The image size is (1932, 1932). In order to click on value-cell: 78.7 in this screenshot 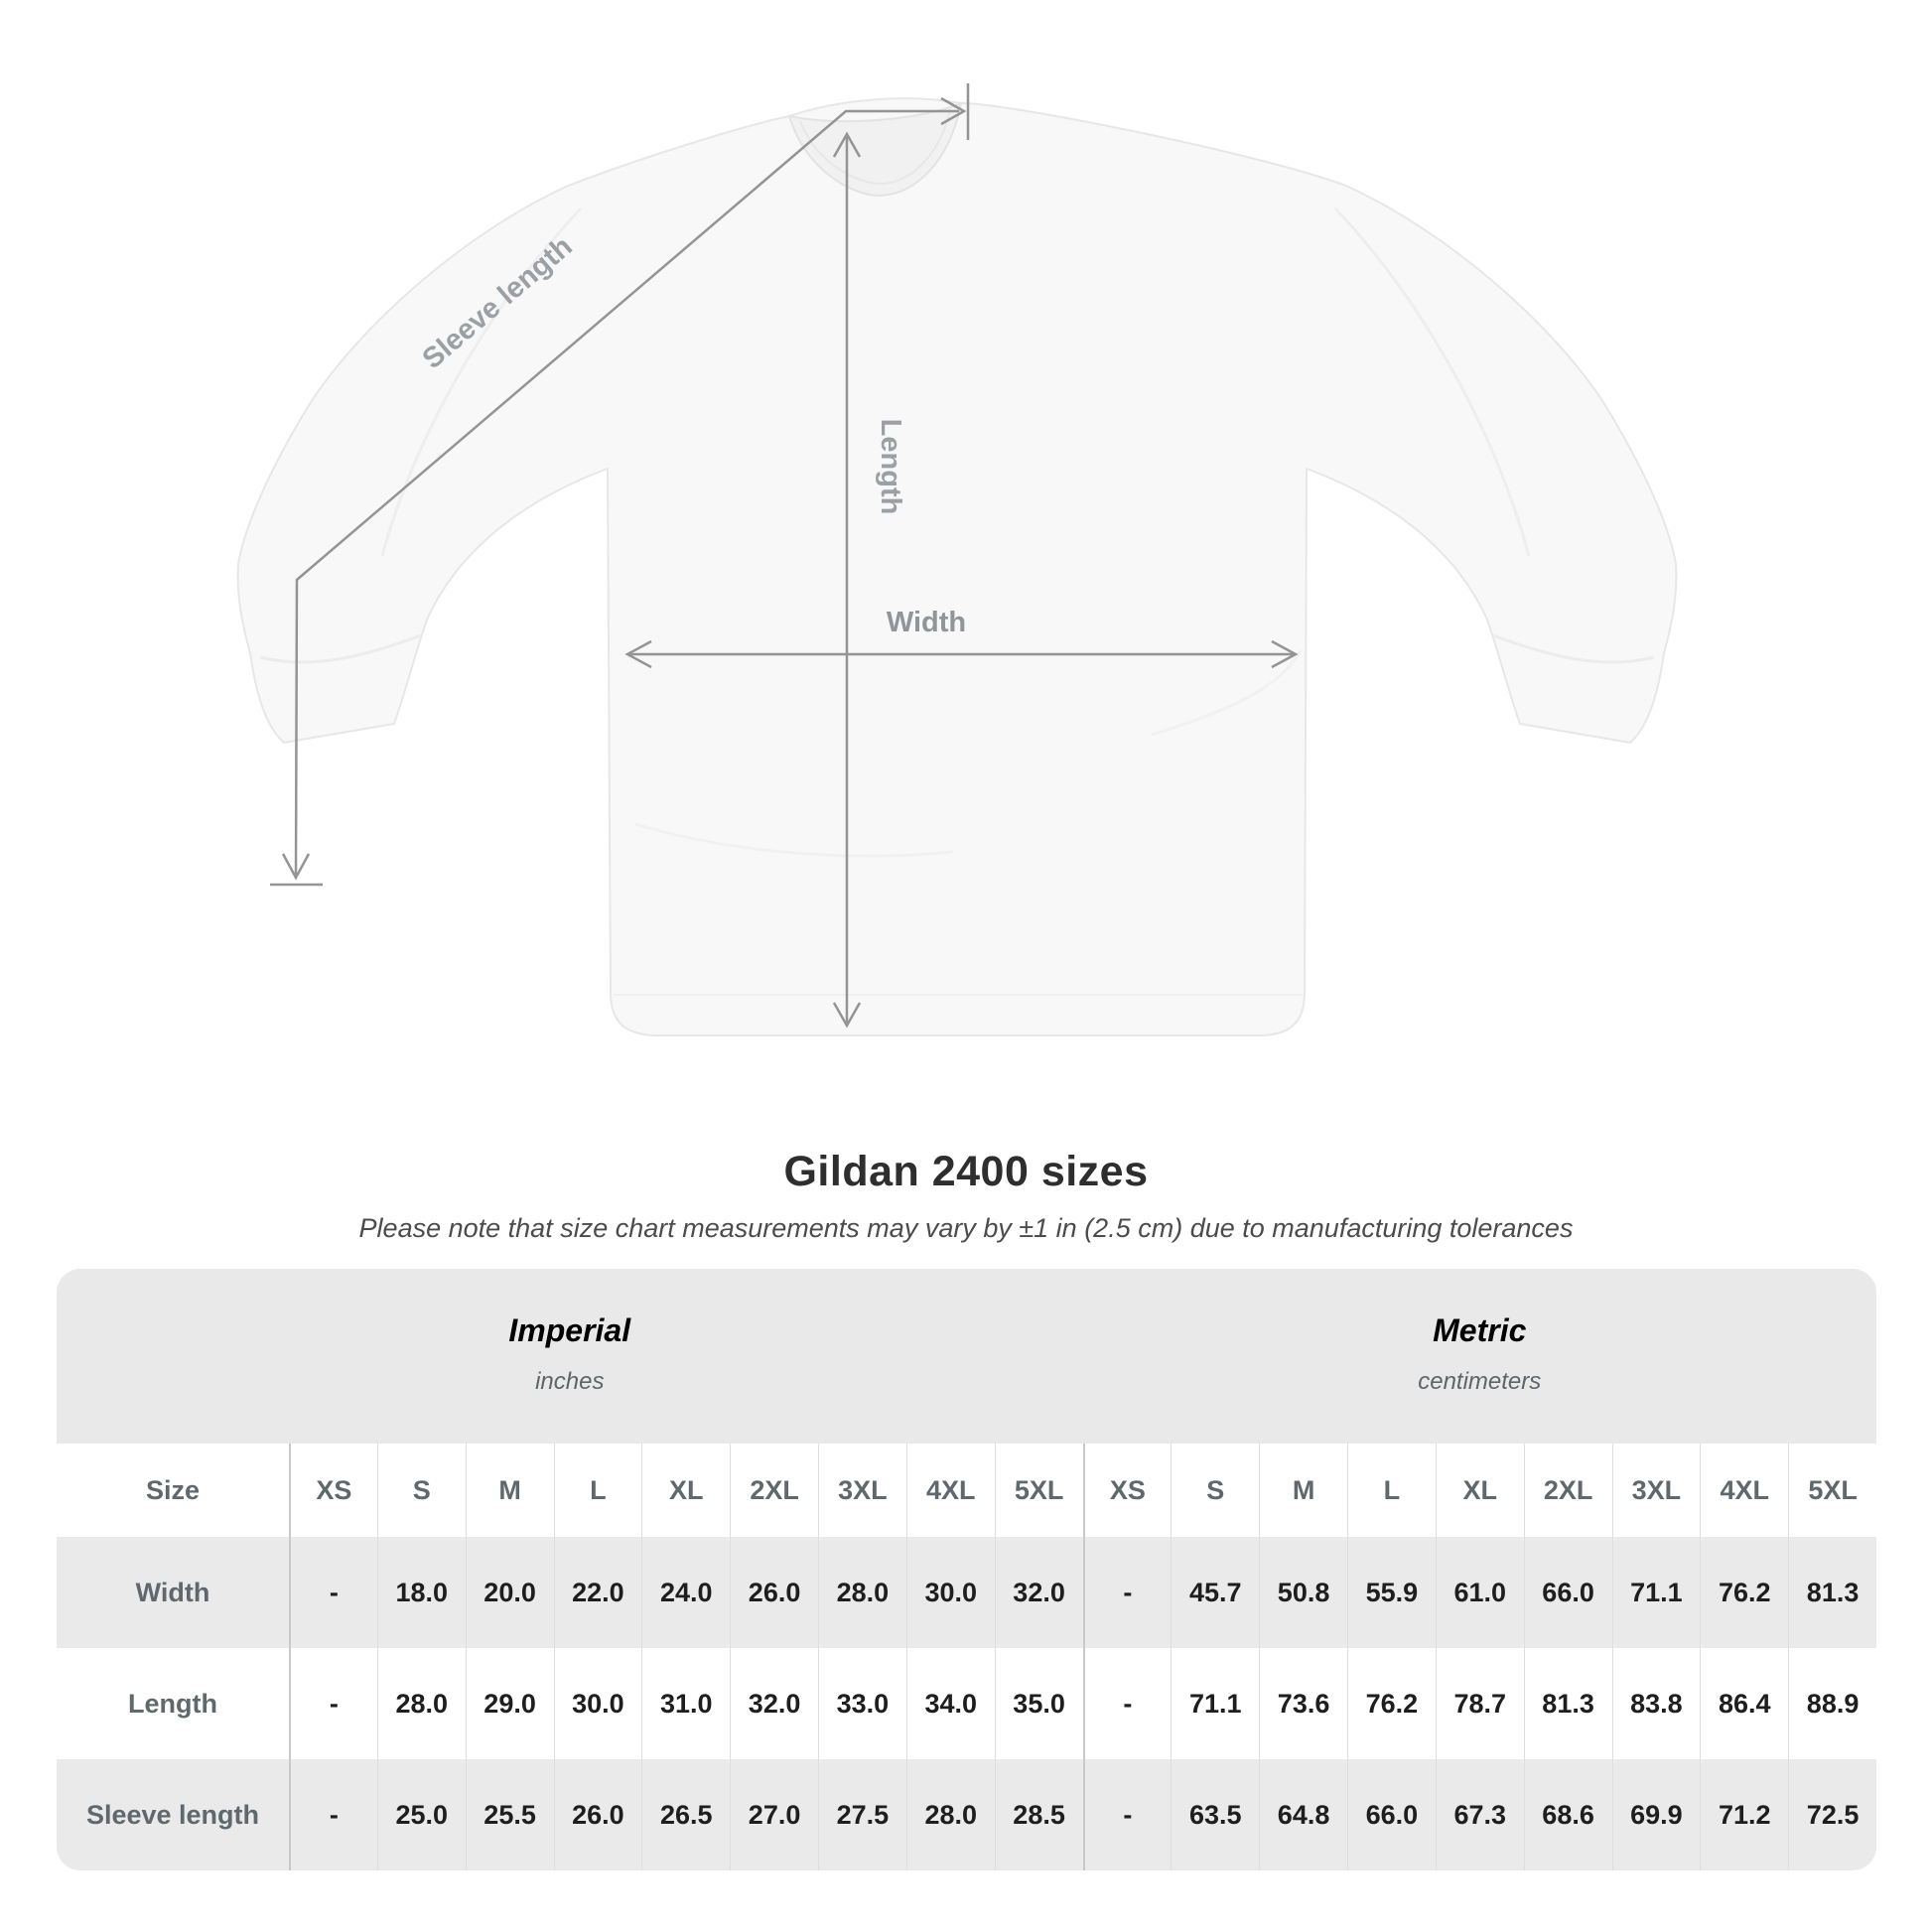, I will do `click(1480, 1703)`.